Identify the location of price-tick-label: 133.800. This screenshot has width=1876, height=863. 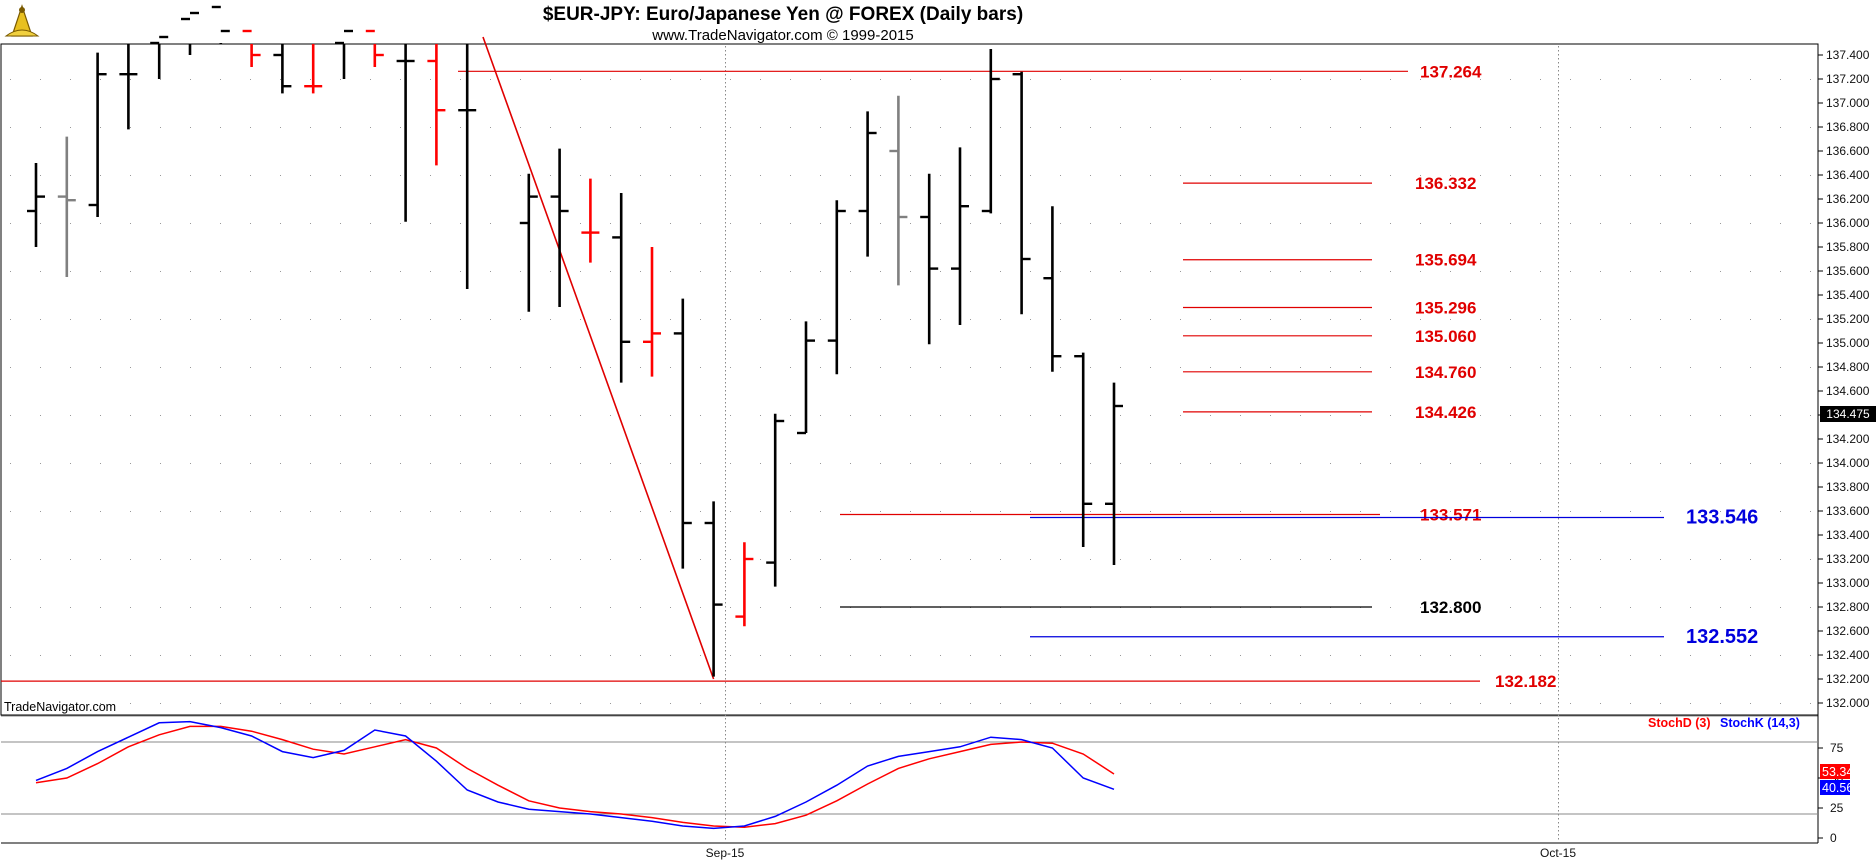
(1848, 487).